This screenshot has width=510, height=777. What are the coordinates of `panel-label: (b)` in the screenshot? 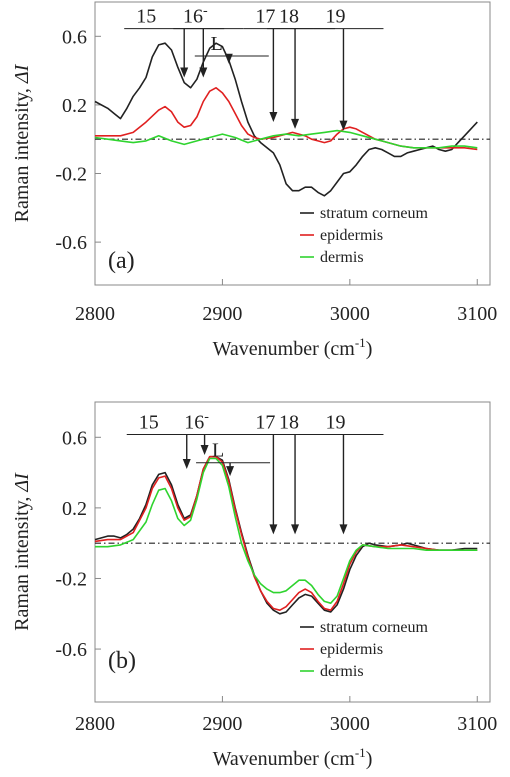 It's located at (122, 661).